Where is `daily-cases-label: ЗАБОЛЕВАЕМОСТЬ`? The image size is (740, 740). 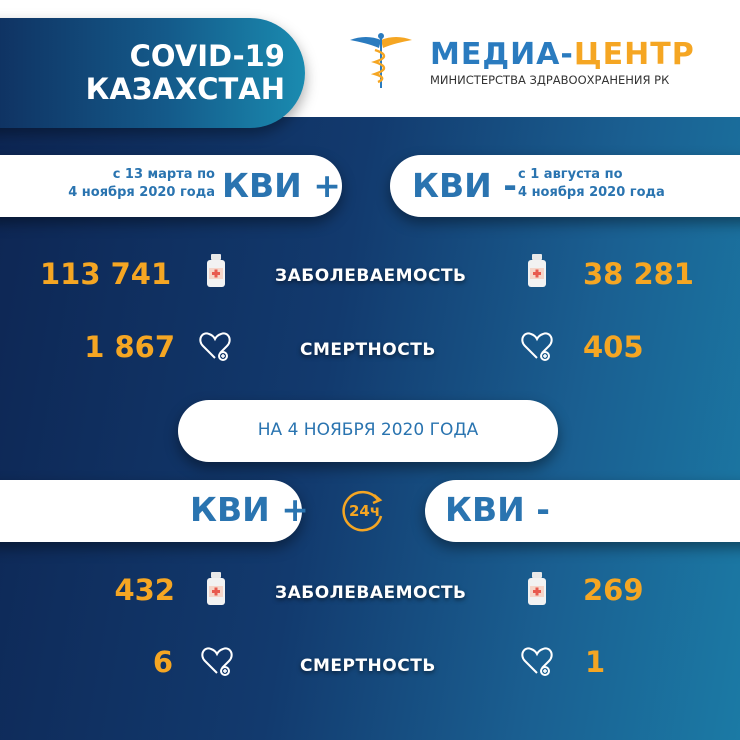 daily-cases-label: ЗАБОЛЕВАЕМОСТЬ is located at coordinates (371, 593).